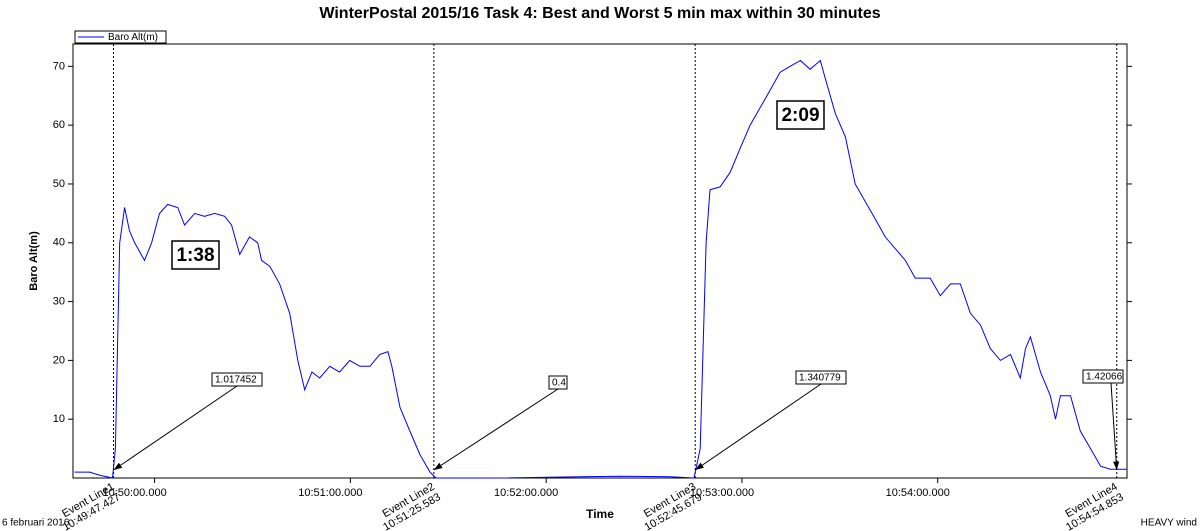  I want to click on y-axis-label: Baro Alt(m), so click(34, 261).